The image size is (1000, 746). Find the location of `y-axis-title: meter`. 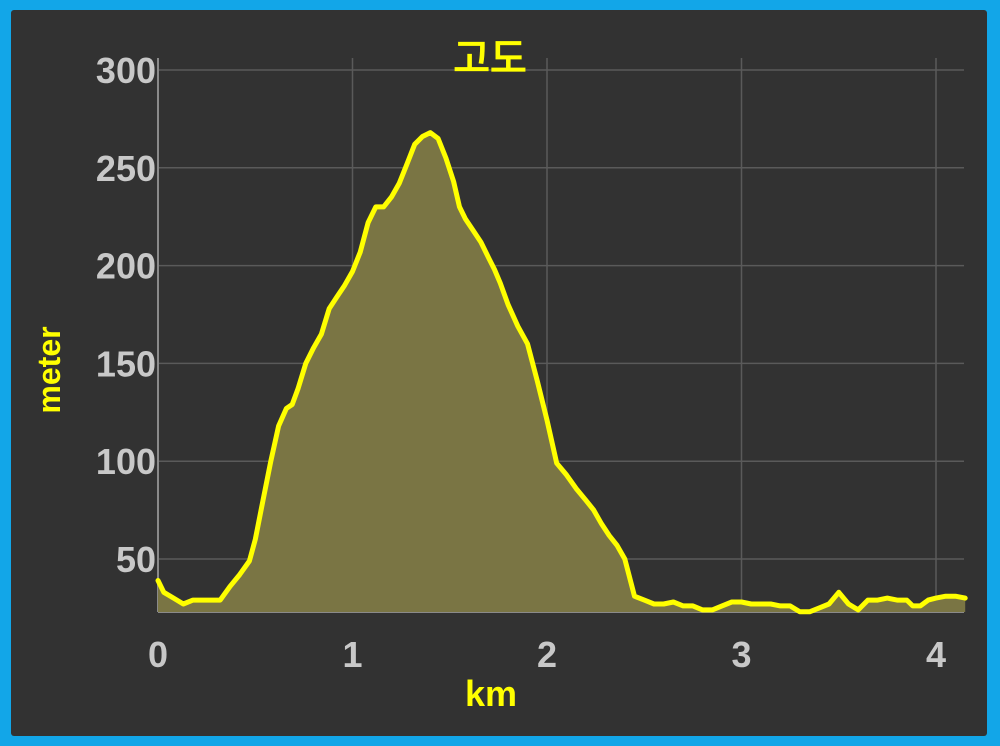

y-axis-title: meter is located at coordinates (49, 369).